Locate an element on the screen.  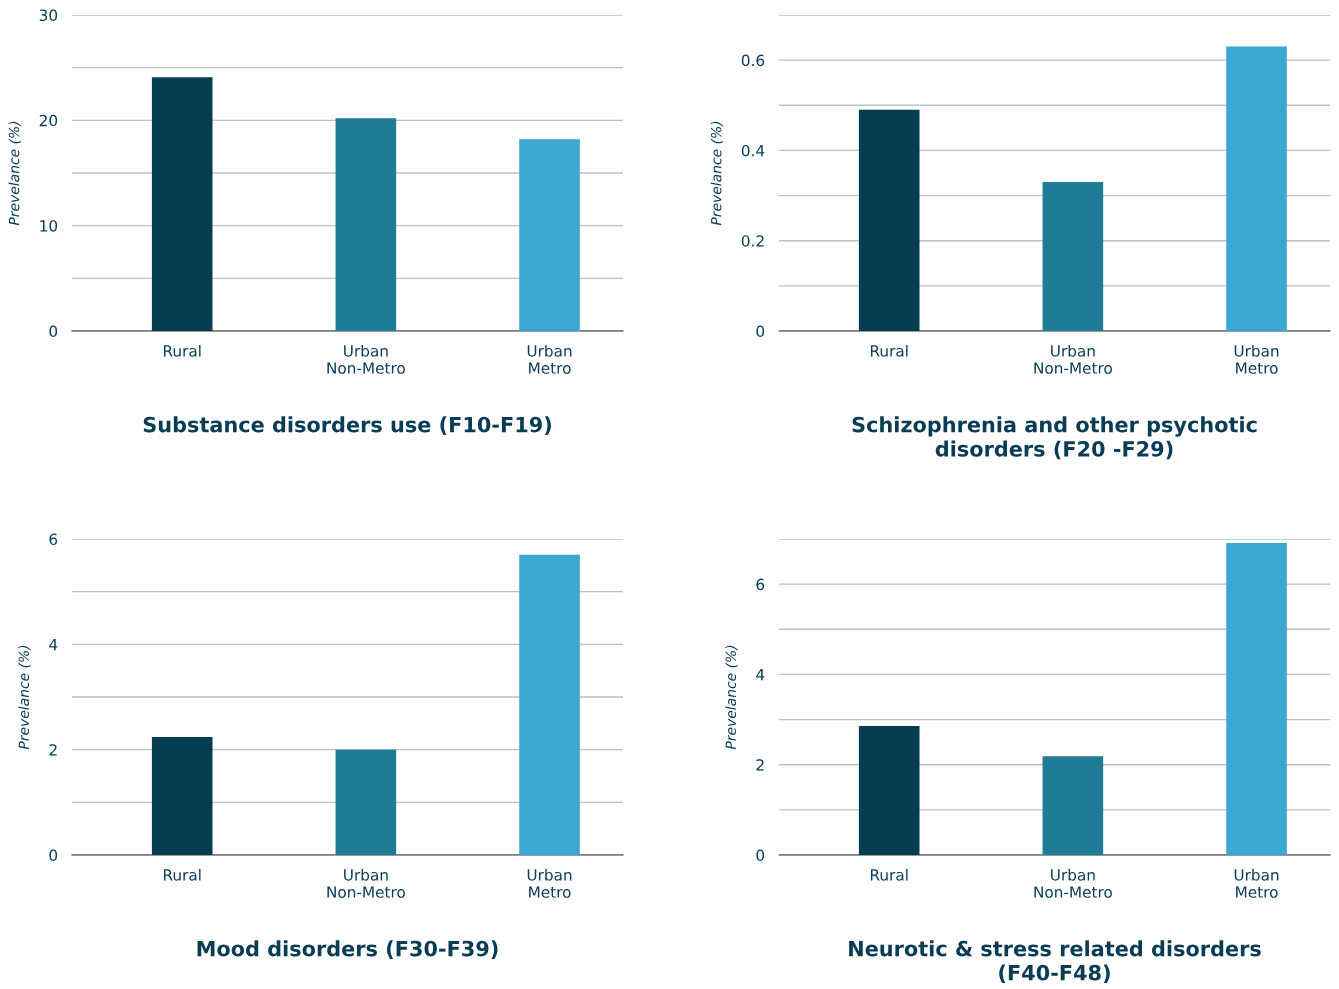
y-tick-label: 20 is located at coordinates (48, 120).